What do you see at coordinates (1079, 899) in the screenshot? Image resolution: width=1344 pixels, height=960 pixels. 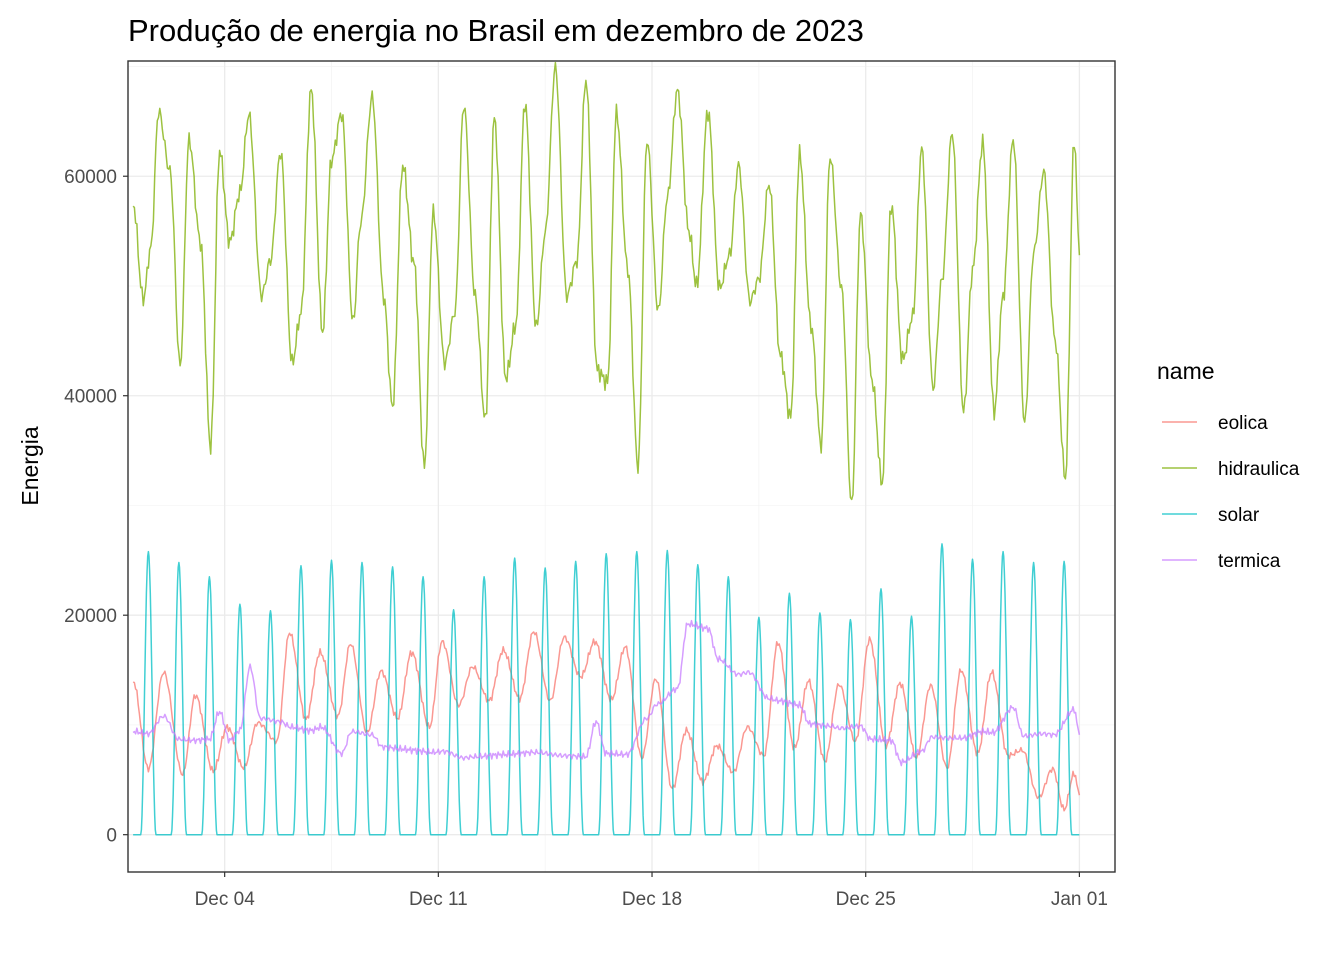 I see `x-tick-label: Jan 01` at bounding box center [1079, 899].